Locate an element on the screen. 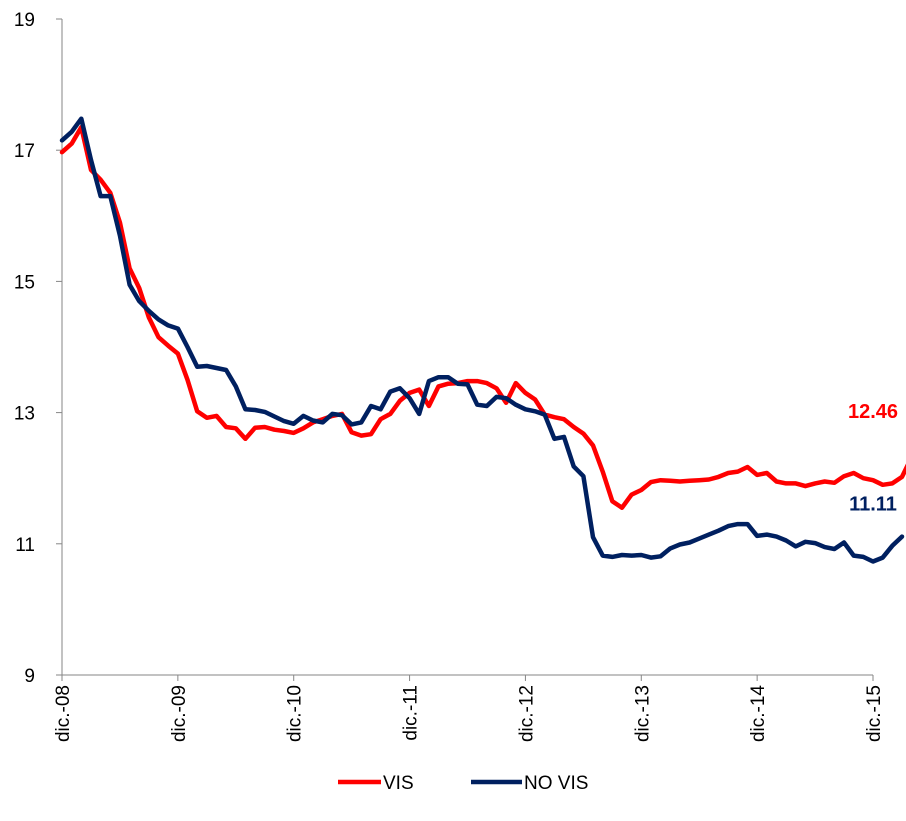 Image resolution: width=906 pixels, height=821 pixels. legend-label-vis: VIS is located at coordinates (398, 783).